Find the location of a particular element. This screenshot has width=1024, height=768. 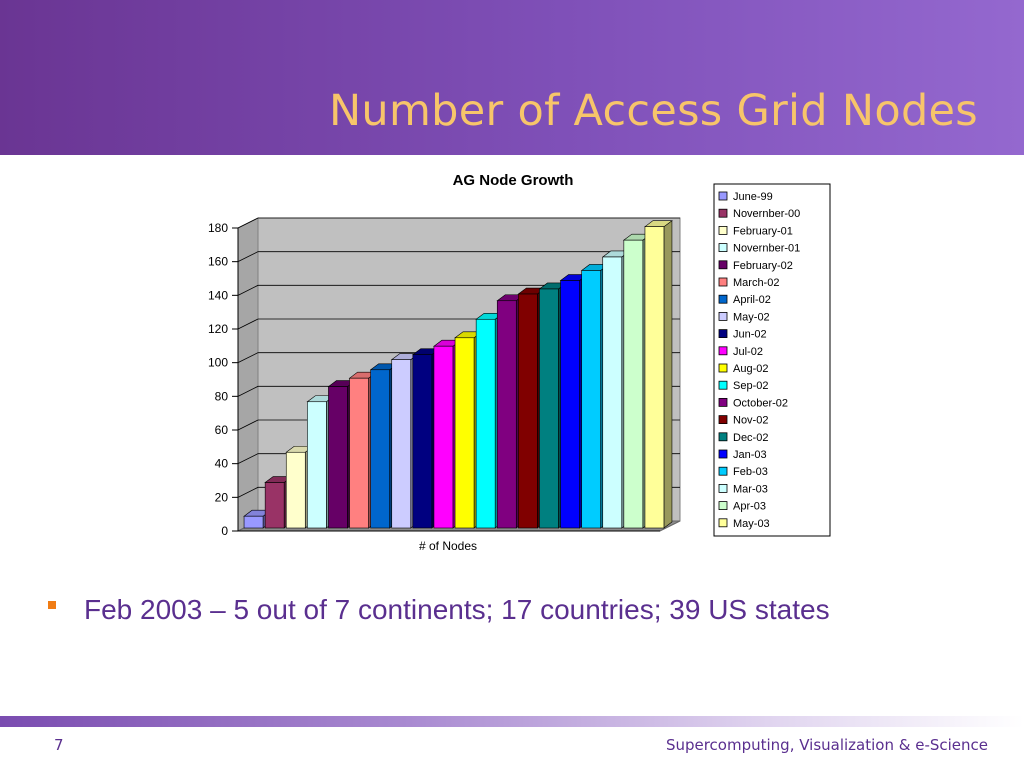

plot-side-wall is located at coordinates (248, 374).